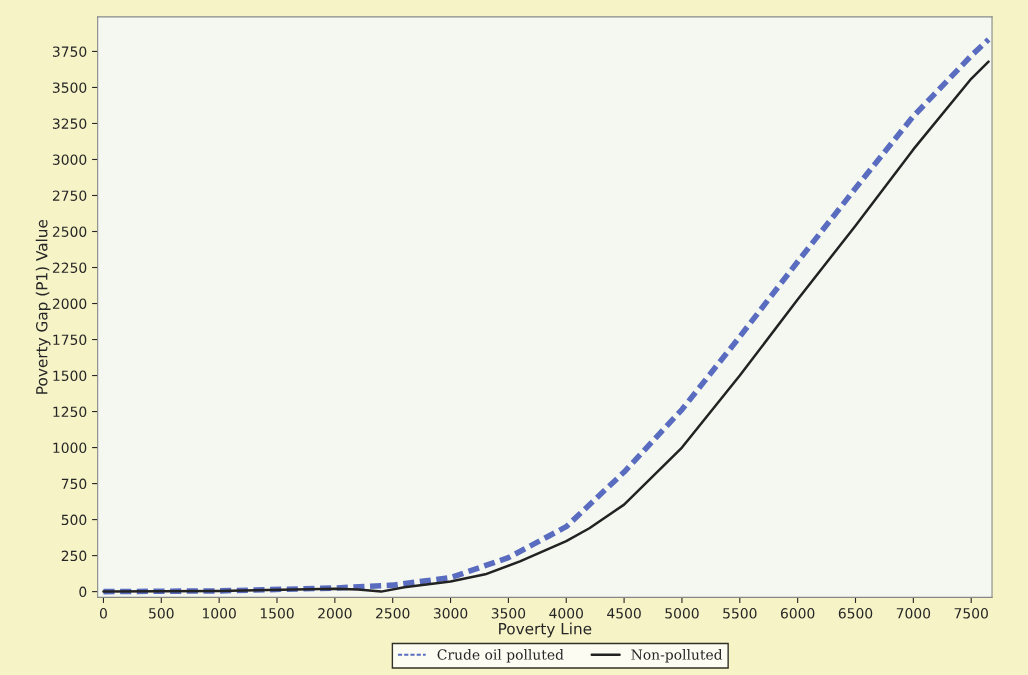  What do you see at coordinates (69, 195) in the screenshot?
I see `y-tick-label: 2750` at bounding box center [69, 195].